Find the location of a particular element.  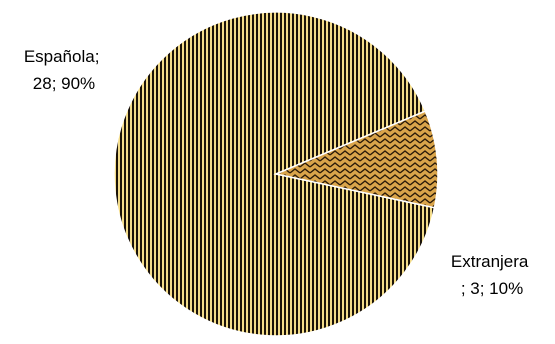

slice-label-espanola-line-1: Española; is located at coordinates (62, 56).